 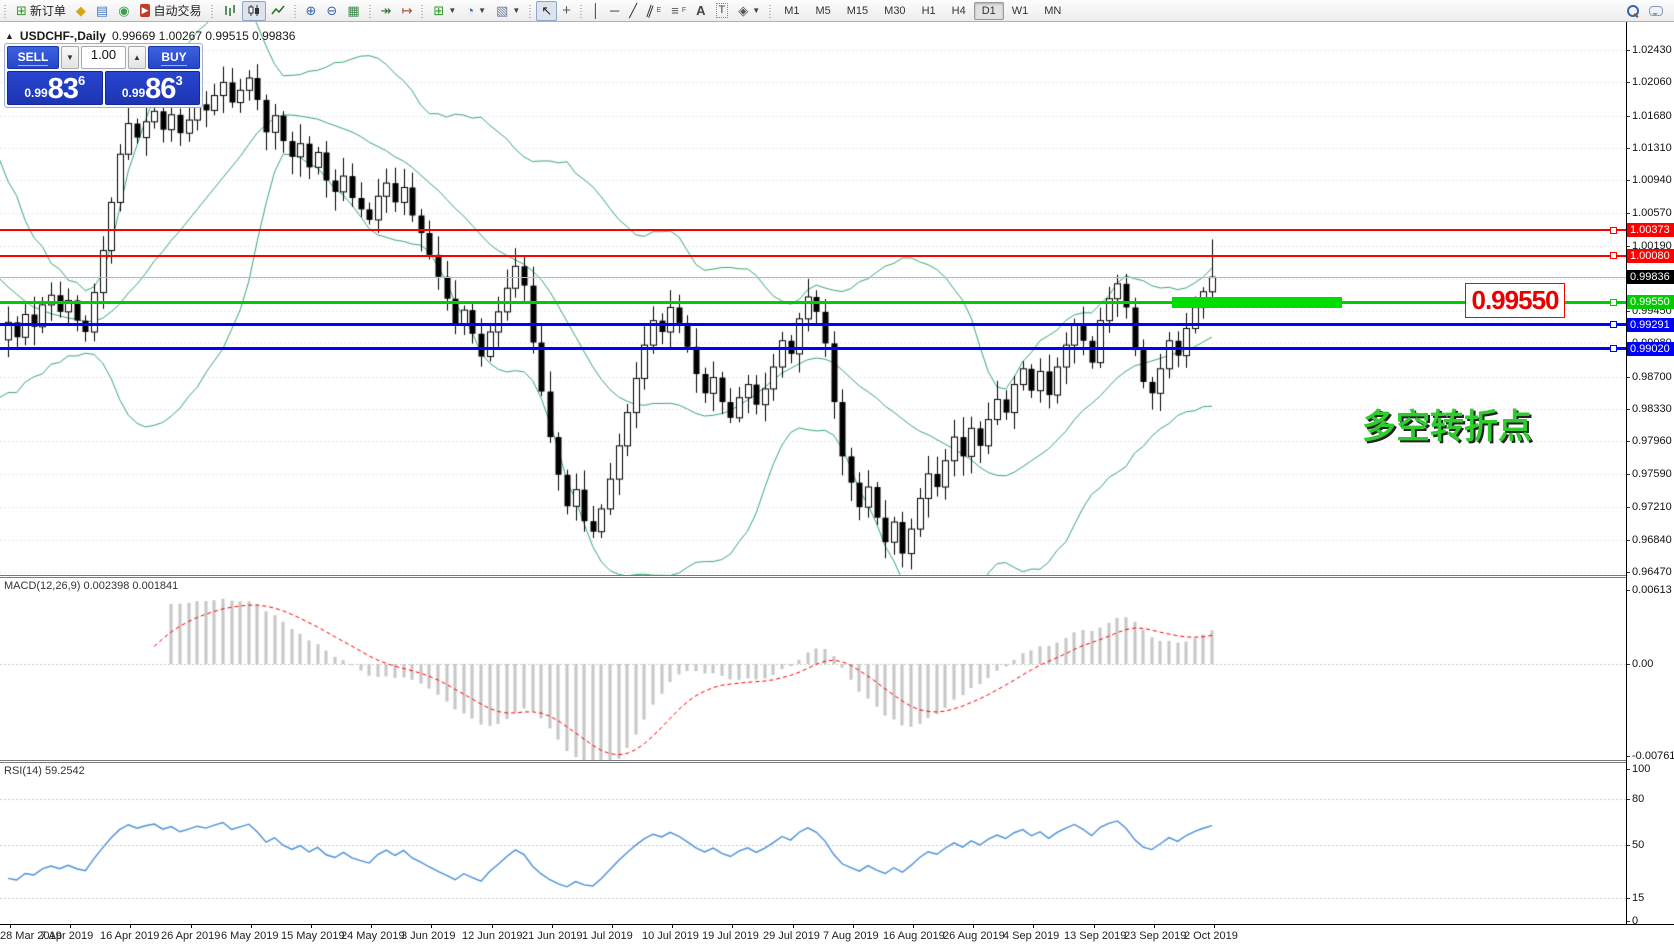 I want to click on auto-scroll-button: ↠, so click(x=386, y=11).